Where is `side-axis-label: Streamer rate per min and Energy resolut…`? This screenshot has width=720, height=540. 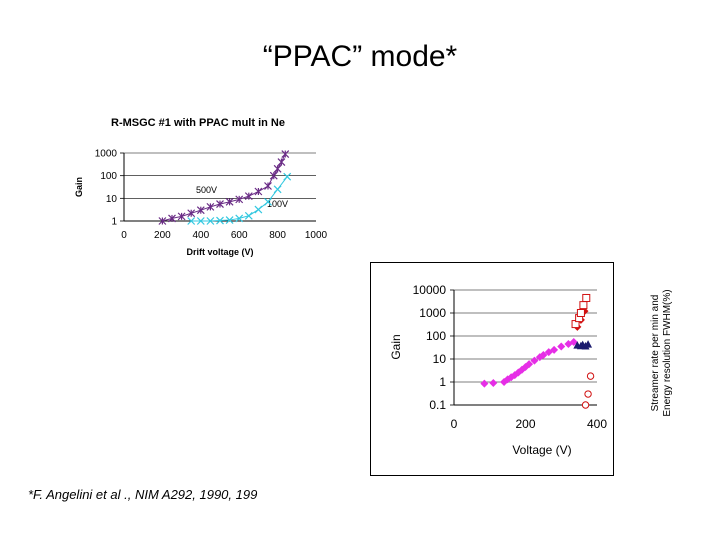
side-axis-label: Streamer rate per min and Energy resolut… is located at coordinates (662, 352).